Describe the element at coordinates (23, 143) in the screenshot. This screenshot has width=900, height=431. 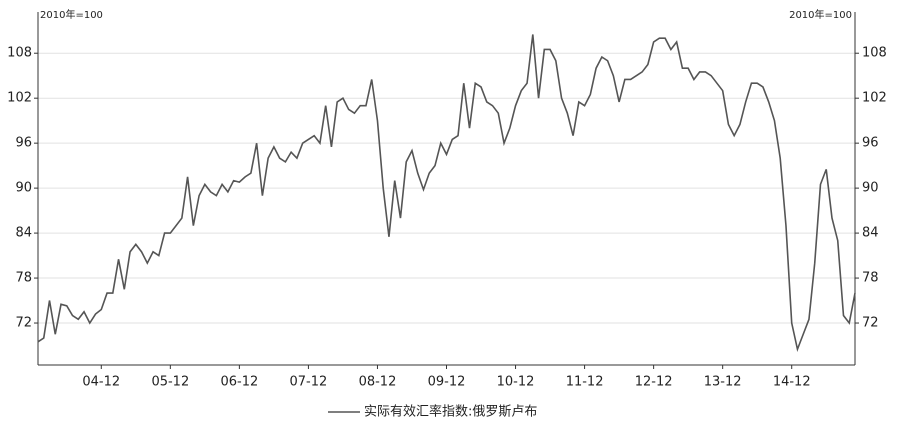
I see `y-tick-label: 96` at that location.